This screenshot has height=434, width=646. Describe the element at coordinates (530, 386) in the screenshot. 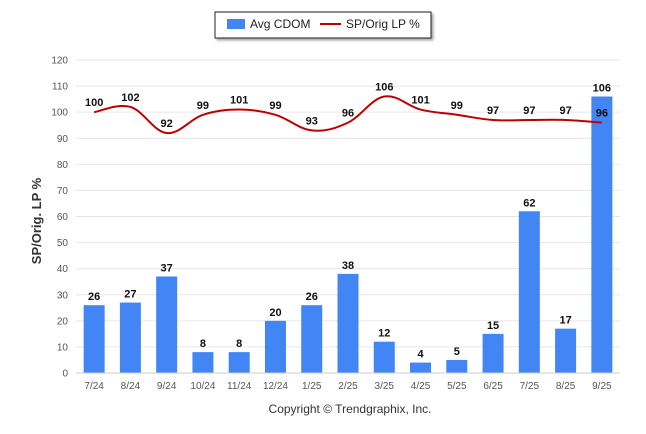

I see `x-tick-7-25: 7/25` at that location.